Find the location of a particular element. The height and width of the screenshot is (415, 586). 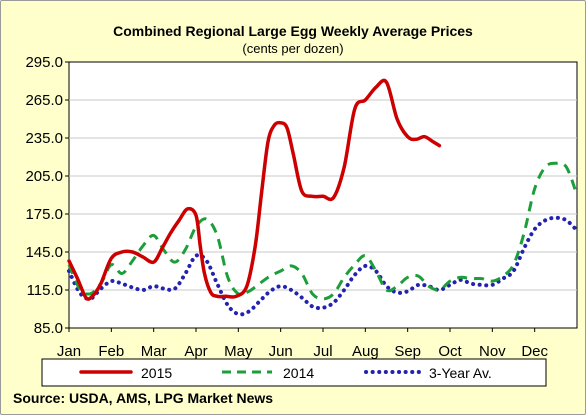

legend-label-2014: 2014 is located at coordinates (298, 373).